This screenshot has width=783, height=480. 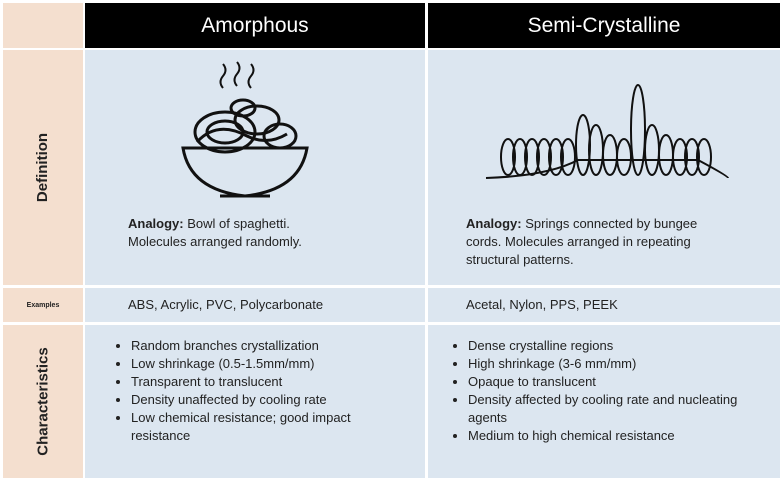 I want to click on row-label: Characteristics, so click(x=43, y=401).